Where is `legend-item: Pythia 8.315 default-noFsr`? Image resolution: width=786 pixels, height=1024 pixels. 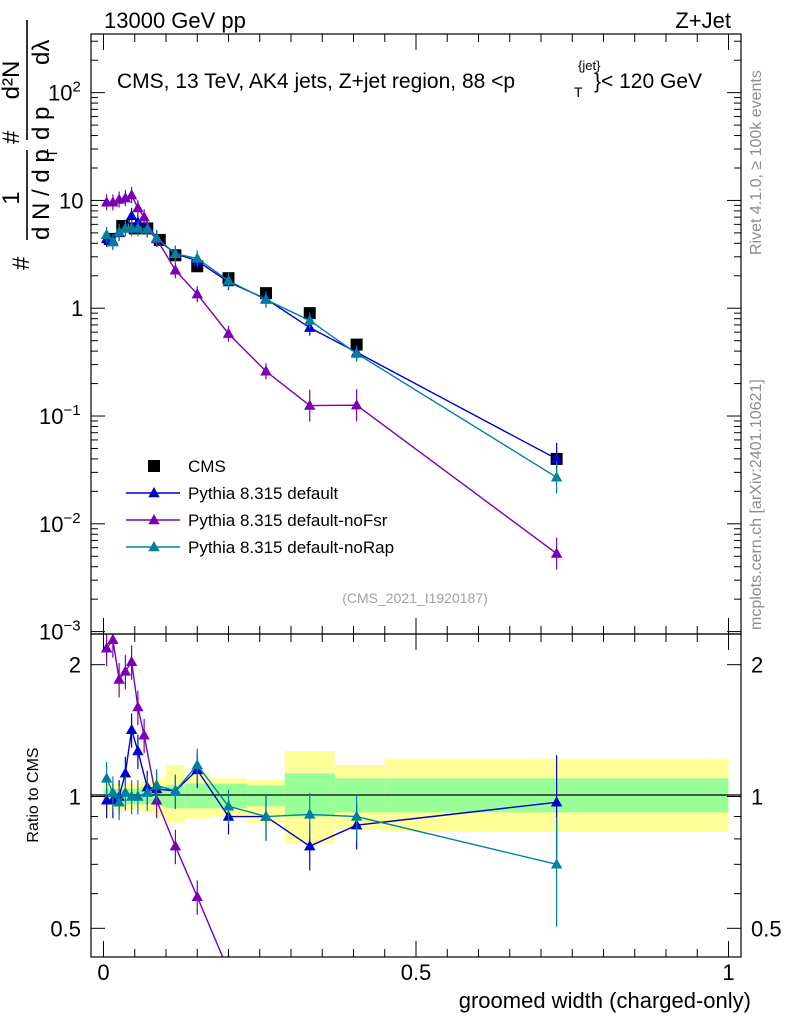 legend-item: Pythia 8.315 default-noFsr is located at coordinates (257, 520).